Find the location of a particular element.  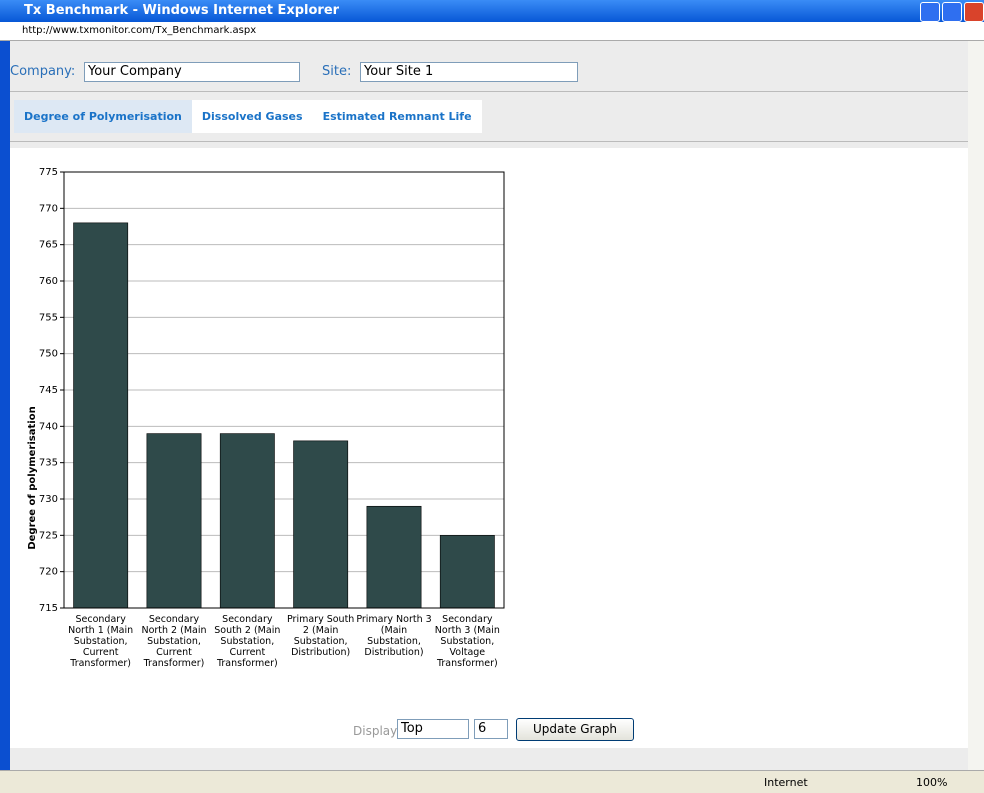

tab: Estimated Remnant Life is located at coordinates (397, 116).